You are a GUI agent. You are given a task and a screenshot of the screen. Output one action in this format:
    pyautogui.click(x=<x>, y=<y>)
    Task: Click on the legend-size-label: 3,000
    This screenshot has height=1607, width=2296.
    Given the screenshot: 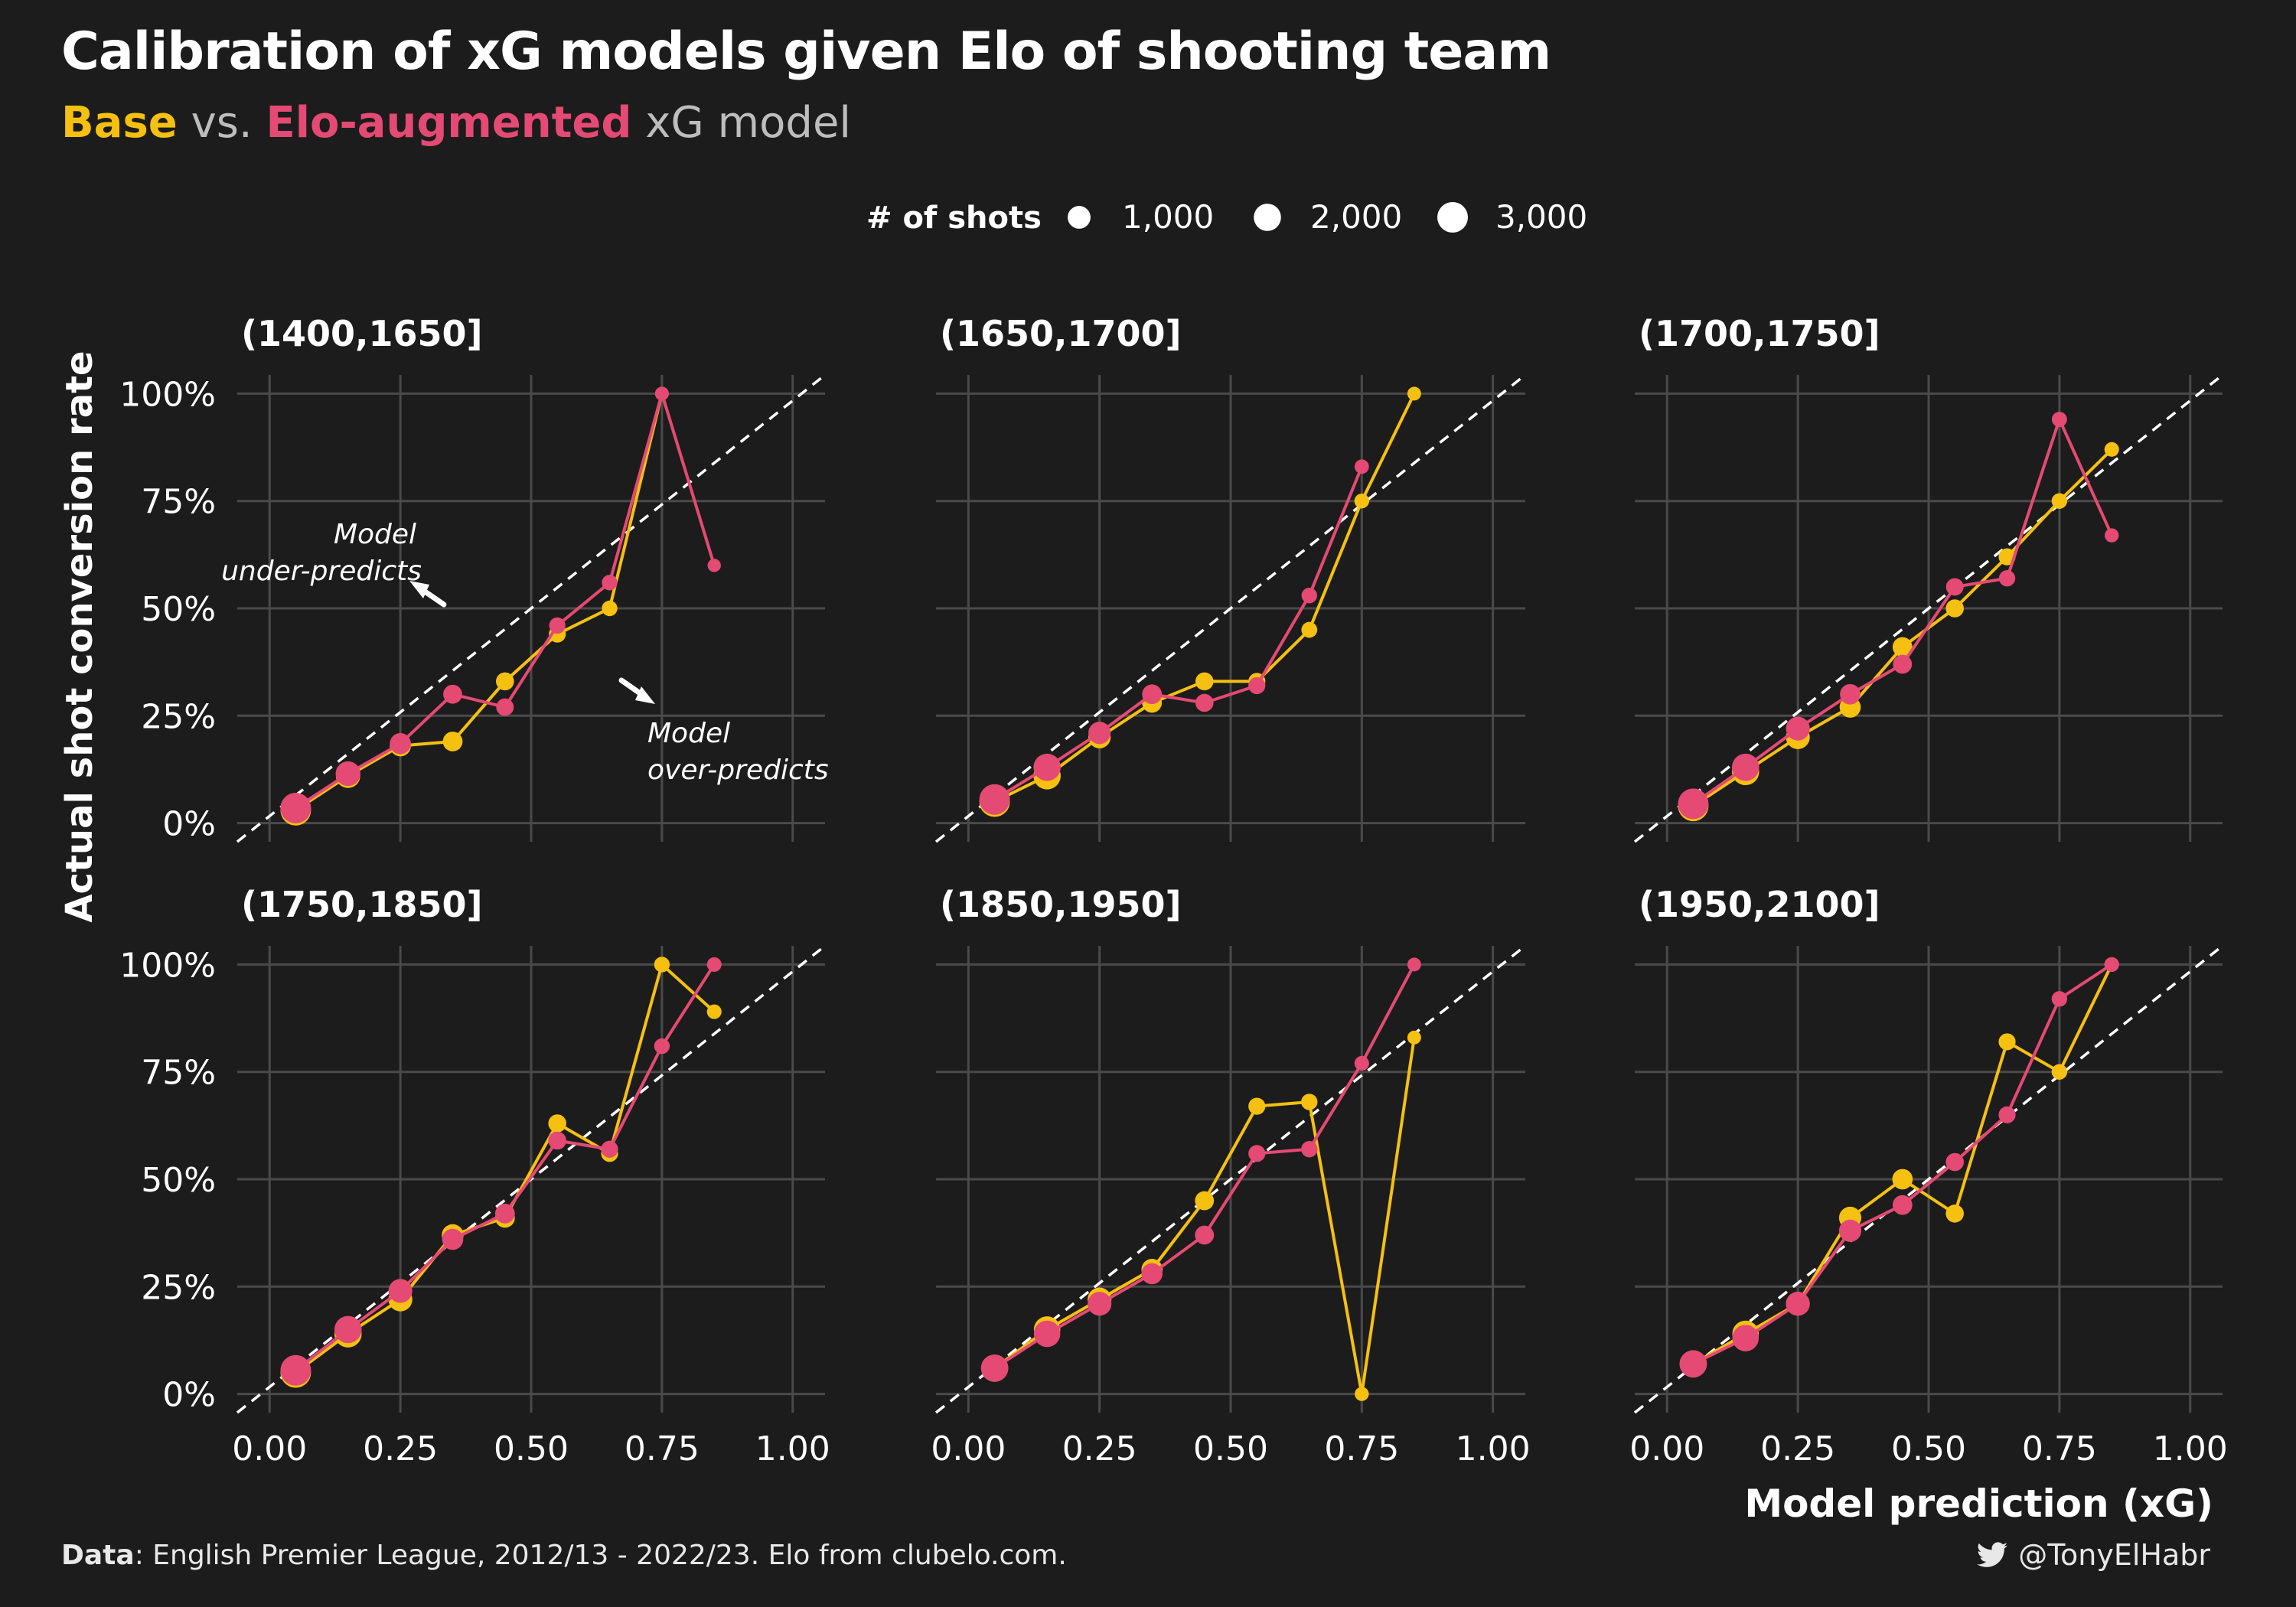 What is the action you would take?
    pyautogui.click(x=1541, y=217)
    